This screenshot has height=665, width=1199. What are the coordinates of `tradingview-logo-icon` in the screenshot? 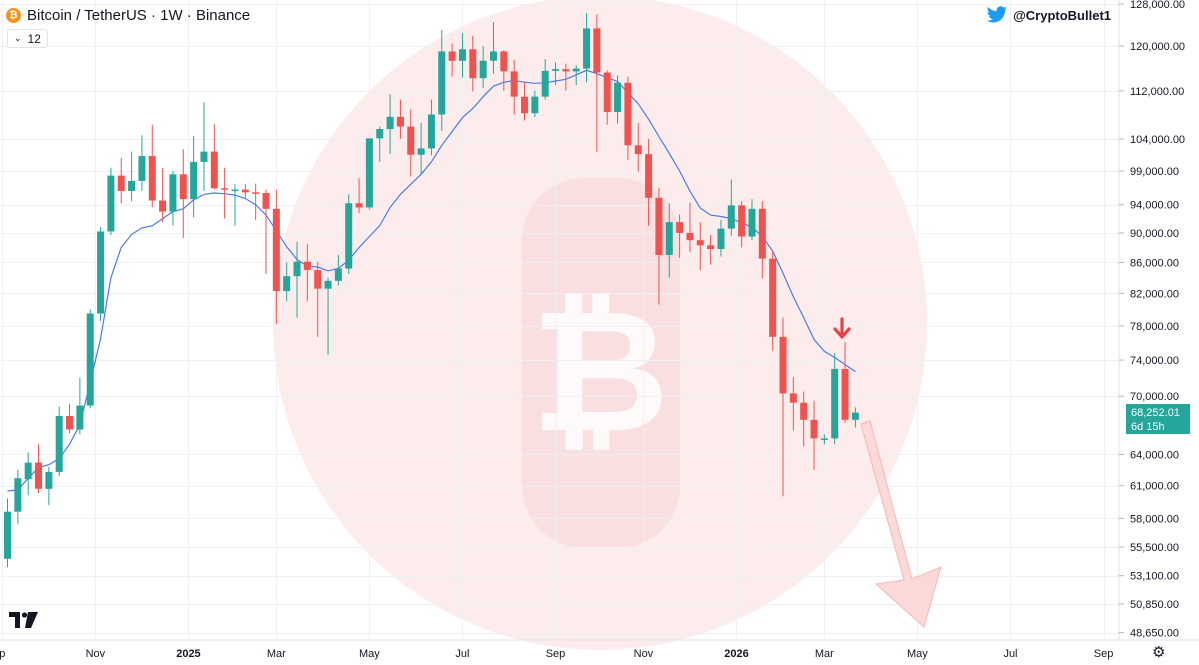 It's located at (24, 620).